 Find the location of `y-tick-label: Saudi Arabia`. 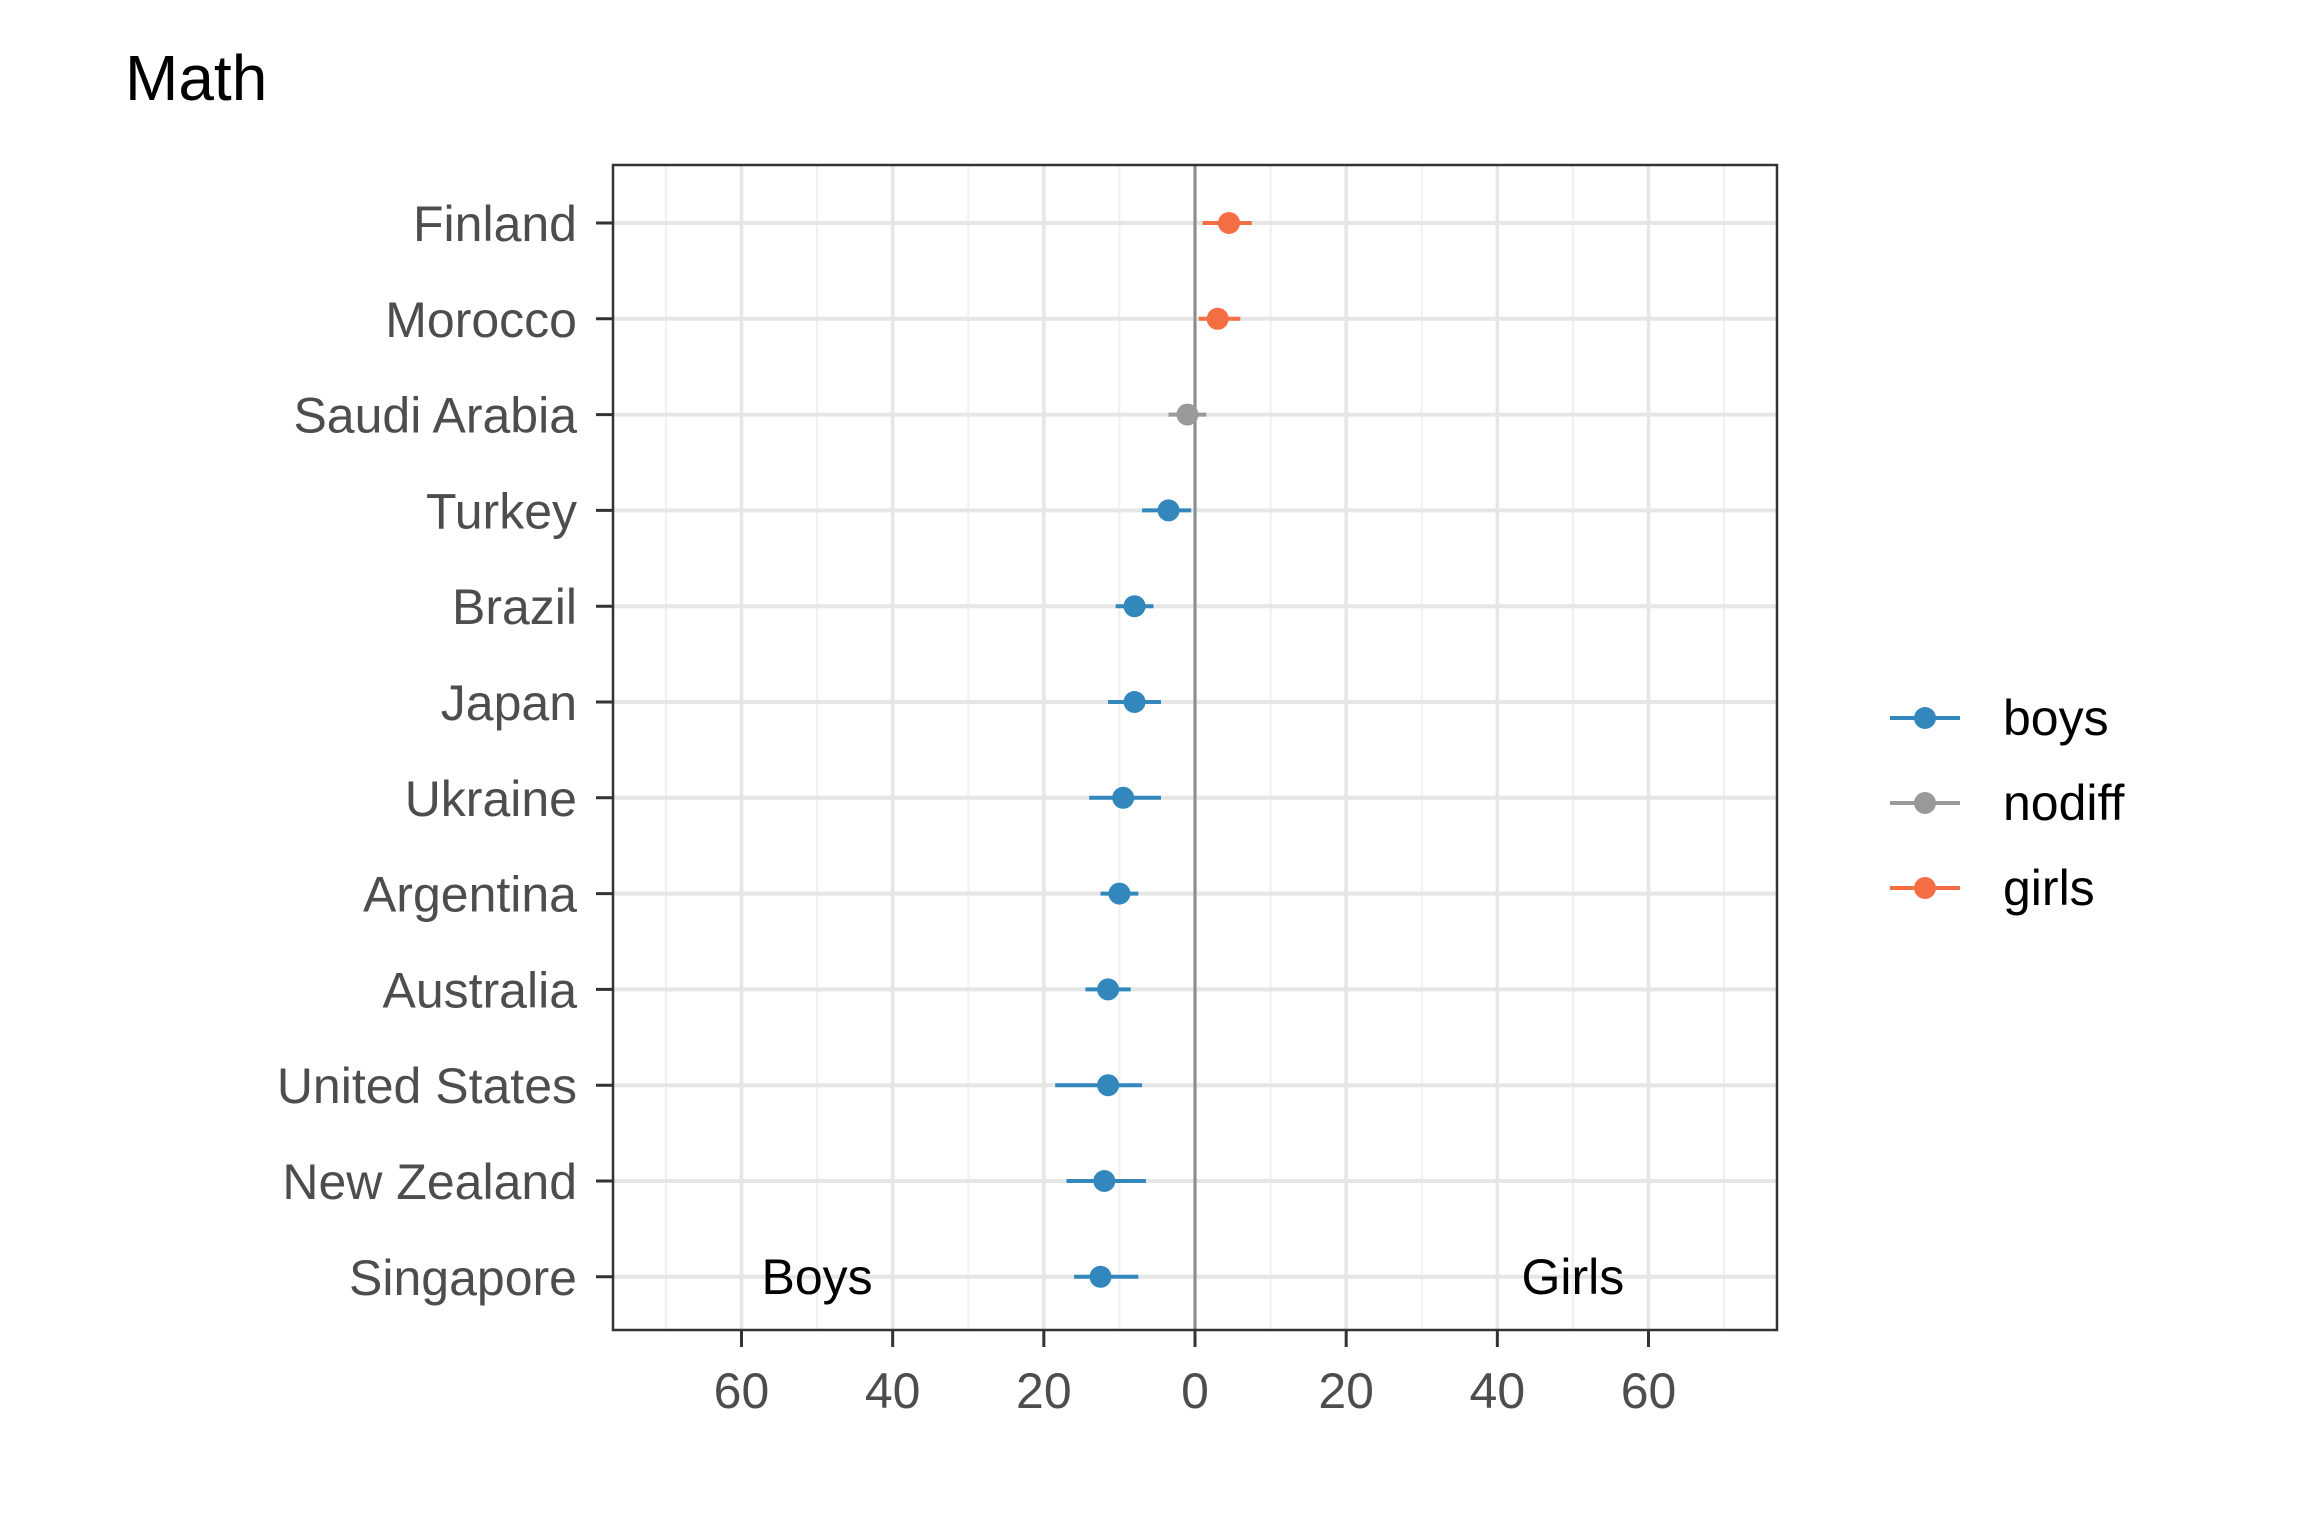

y-tick-label: Saudi Arabia is located at coordinates (435, 416).